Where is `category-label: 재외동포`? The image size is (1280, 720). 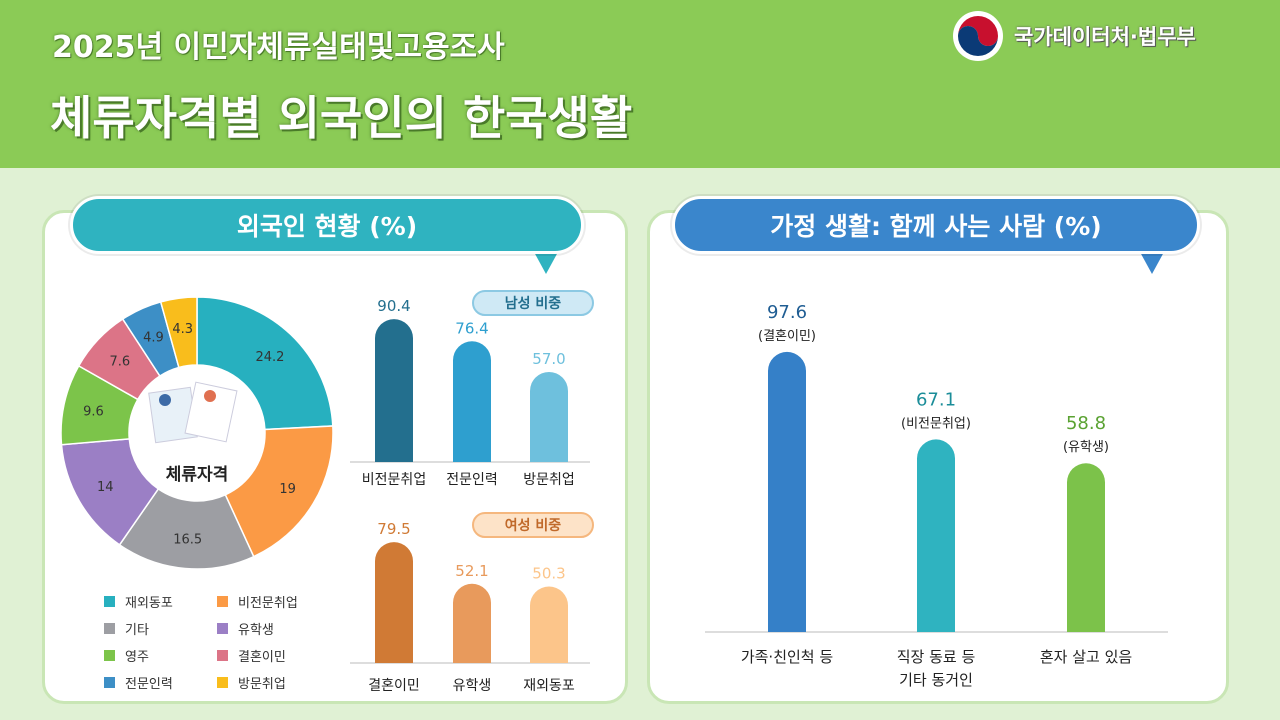 category-label: 재외동포 is located at coordinates (549, 686).